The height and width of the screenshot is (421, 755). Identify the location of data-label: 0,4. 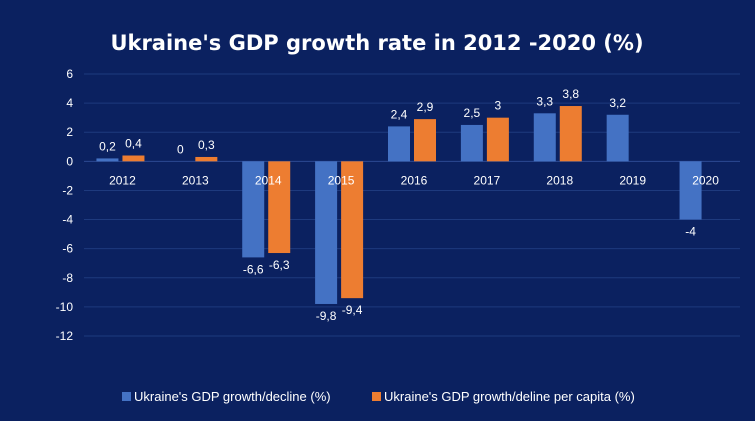
(133, 144).